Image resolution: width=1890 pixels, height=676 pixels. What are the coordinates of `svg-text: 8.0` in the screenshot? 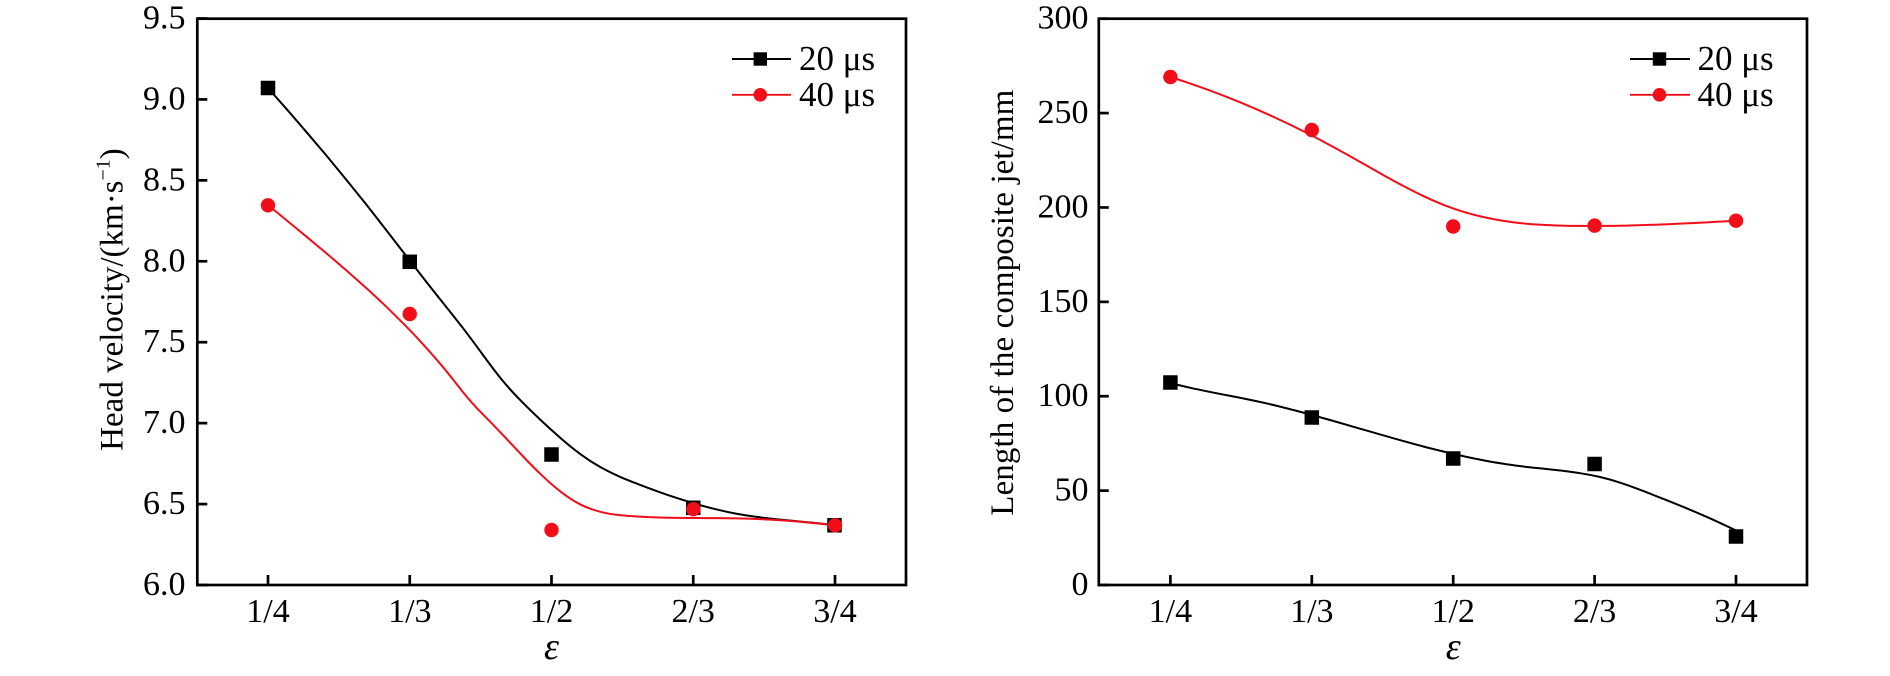 It's located at (164, 260).